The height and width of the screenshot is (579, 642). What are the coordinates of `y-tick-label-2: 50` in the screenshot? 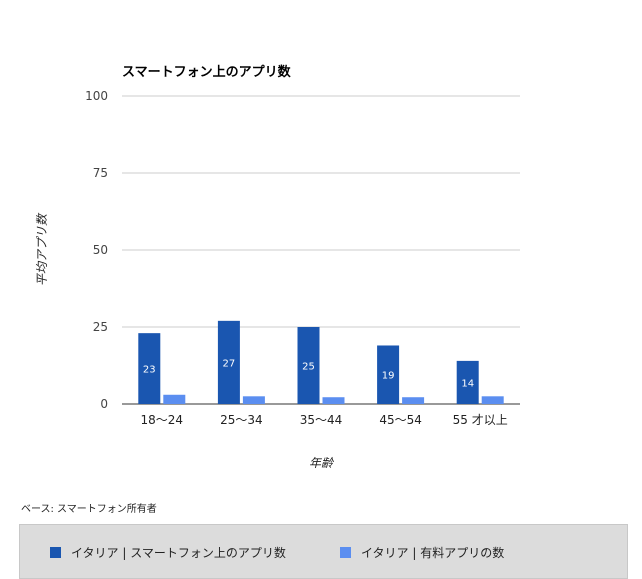 It's located at (100, 250).